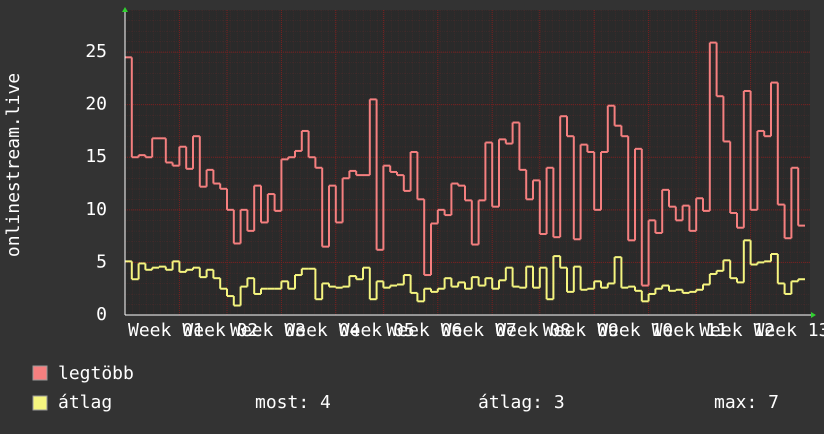  Describe the element at coordinates (96, 209) in the screenshot. I see `y-tick-label: 10` at that location.